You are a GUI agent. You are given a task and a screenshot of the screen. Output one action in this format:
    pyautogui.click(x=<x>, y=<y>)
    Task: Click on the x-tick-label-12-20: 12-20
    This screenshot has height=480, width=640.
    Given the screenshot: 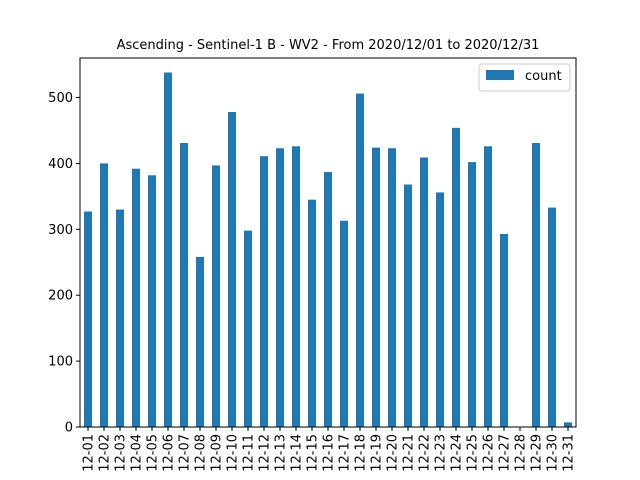 What is the action you would take?
    pyautogui.click(x=393, y=453)
    